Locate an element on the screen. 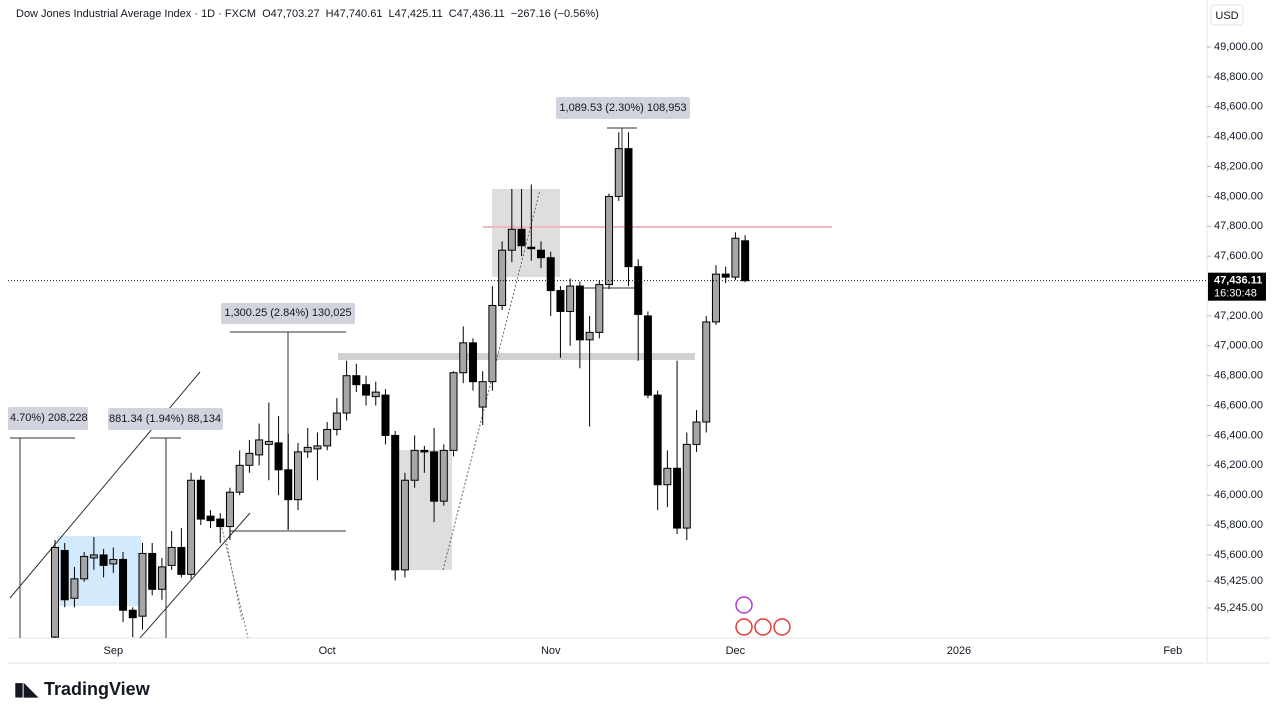  currency-label: USD is located at coordinates (1226, 16).